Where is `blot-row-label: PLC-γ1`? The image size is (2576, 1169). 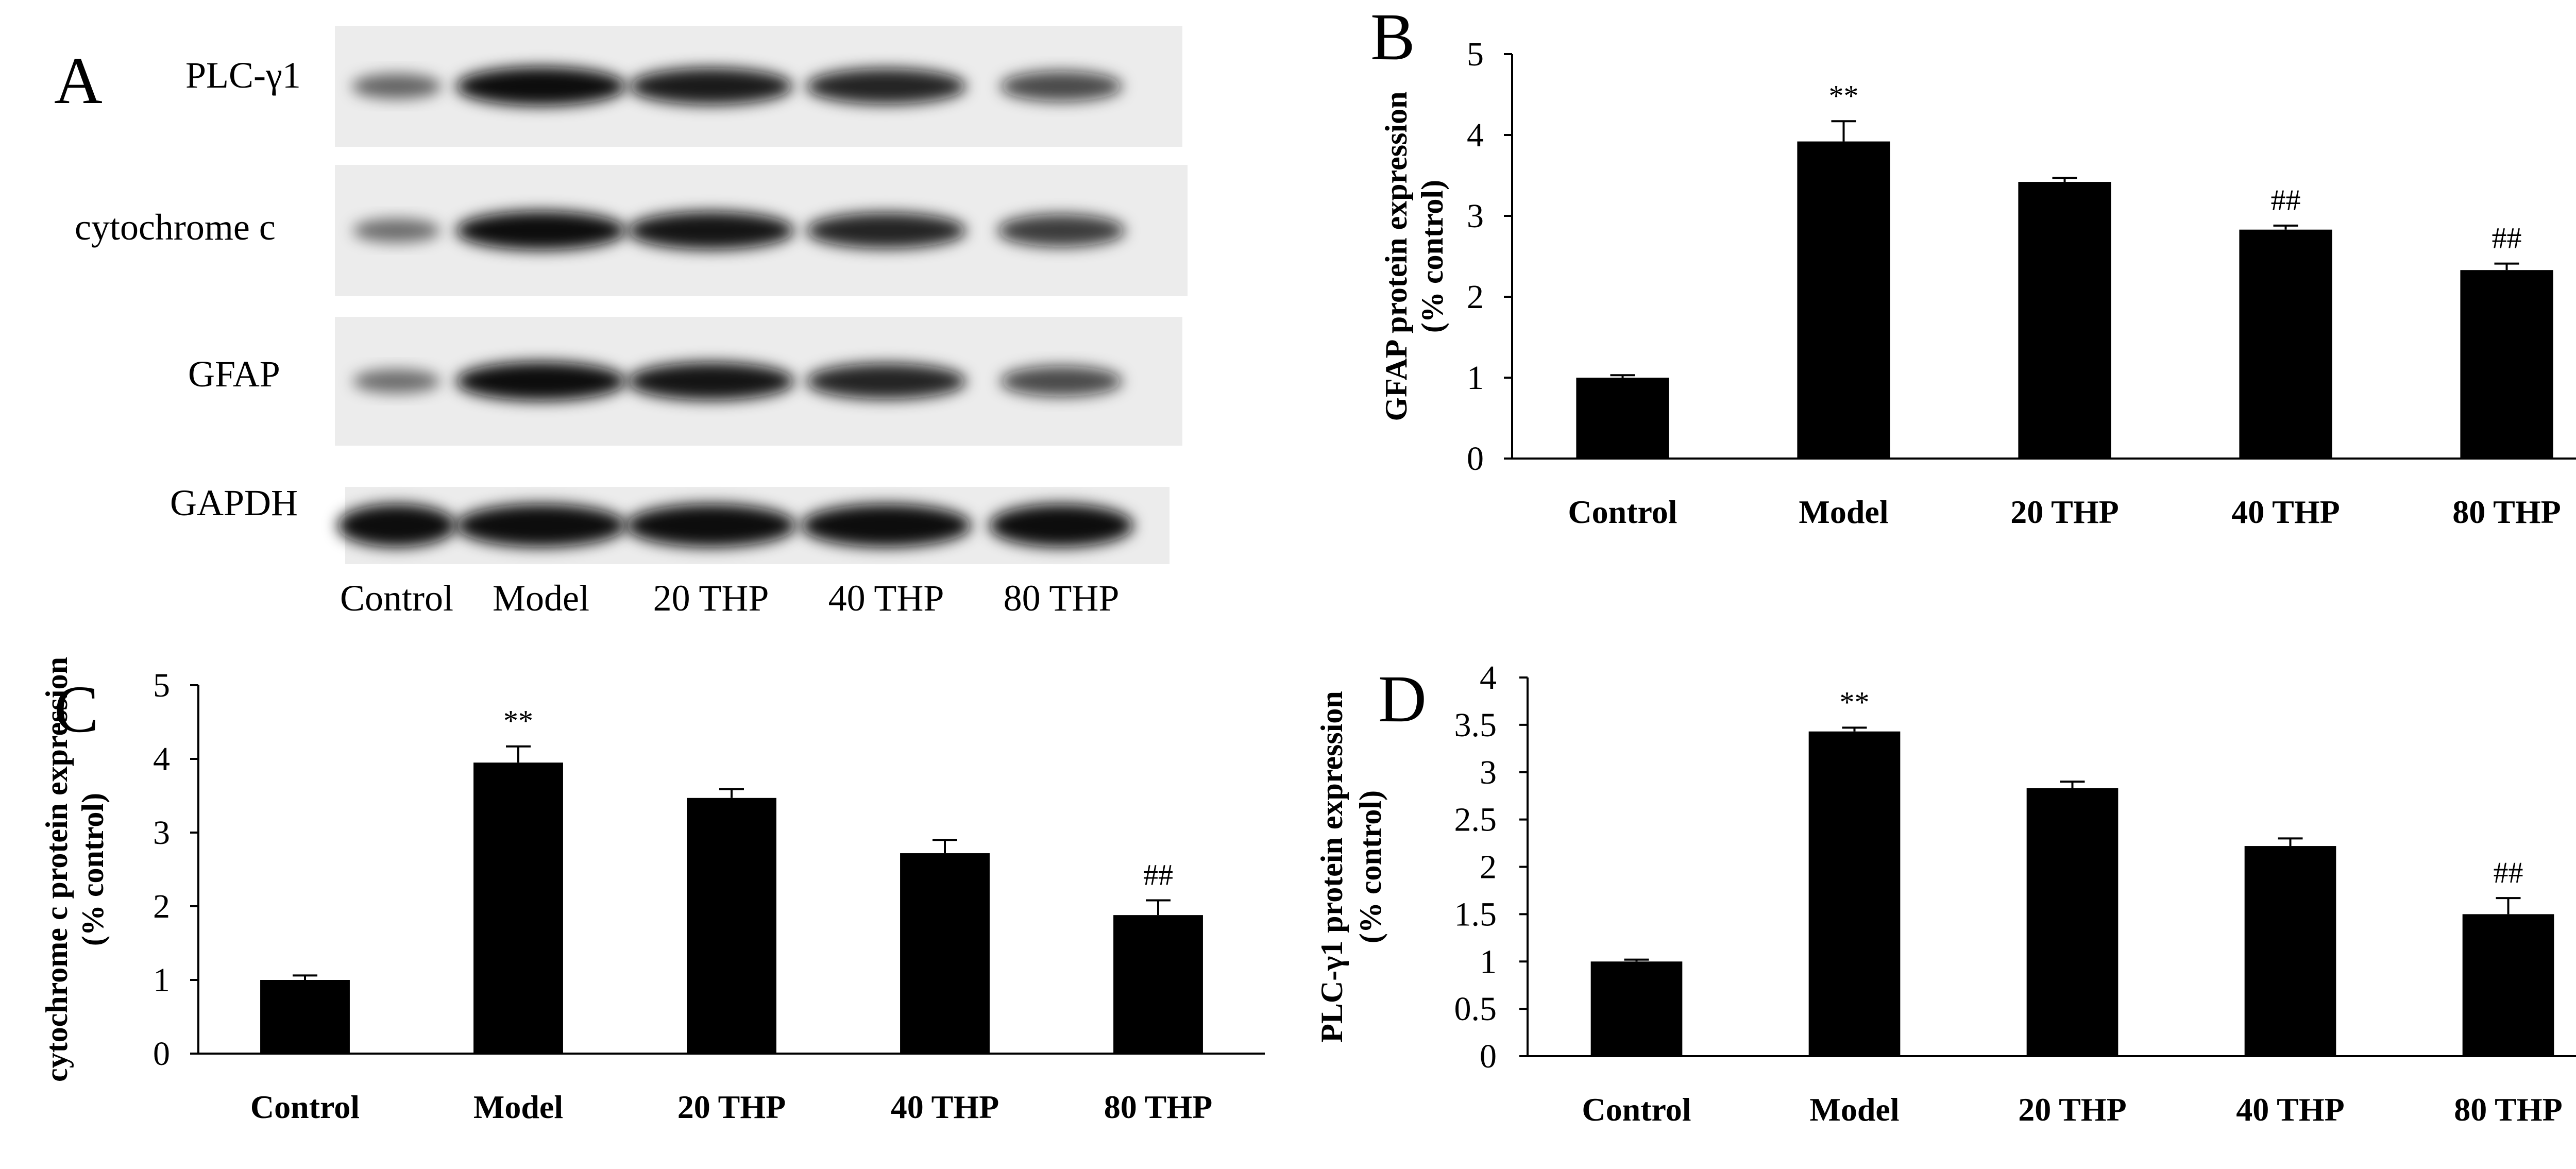
blot-row-label: PLC-γ1 is located at coordinates (243, 76).